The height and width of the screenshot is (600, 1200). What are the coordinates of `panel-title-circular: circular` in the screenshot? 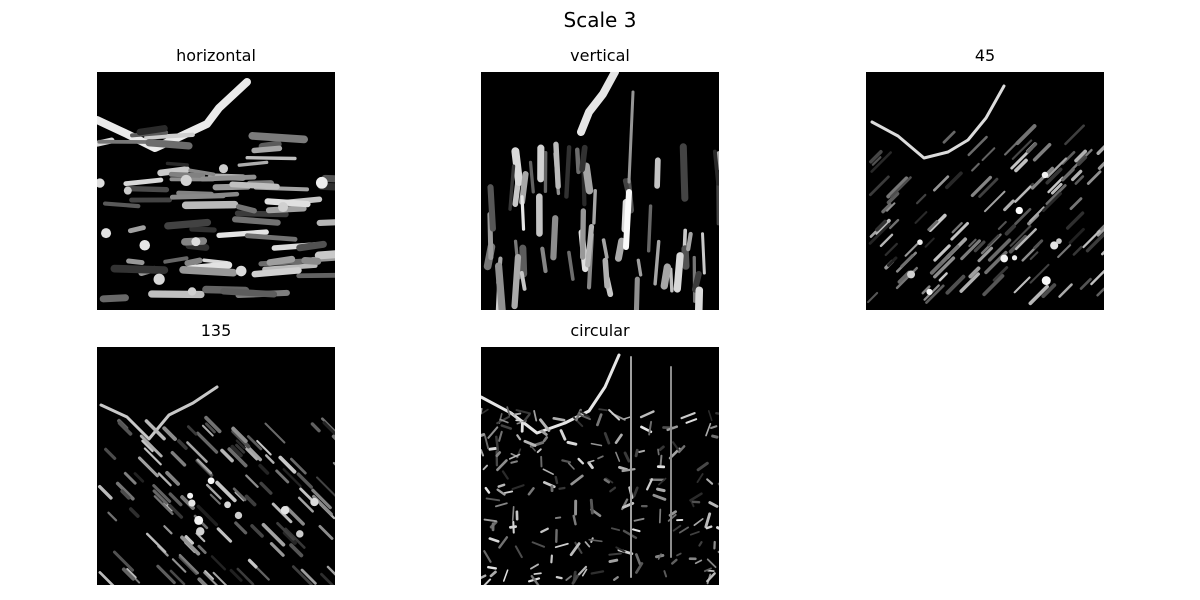 It's located at (600, 330).